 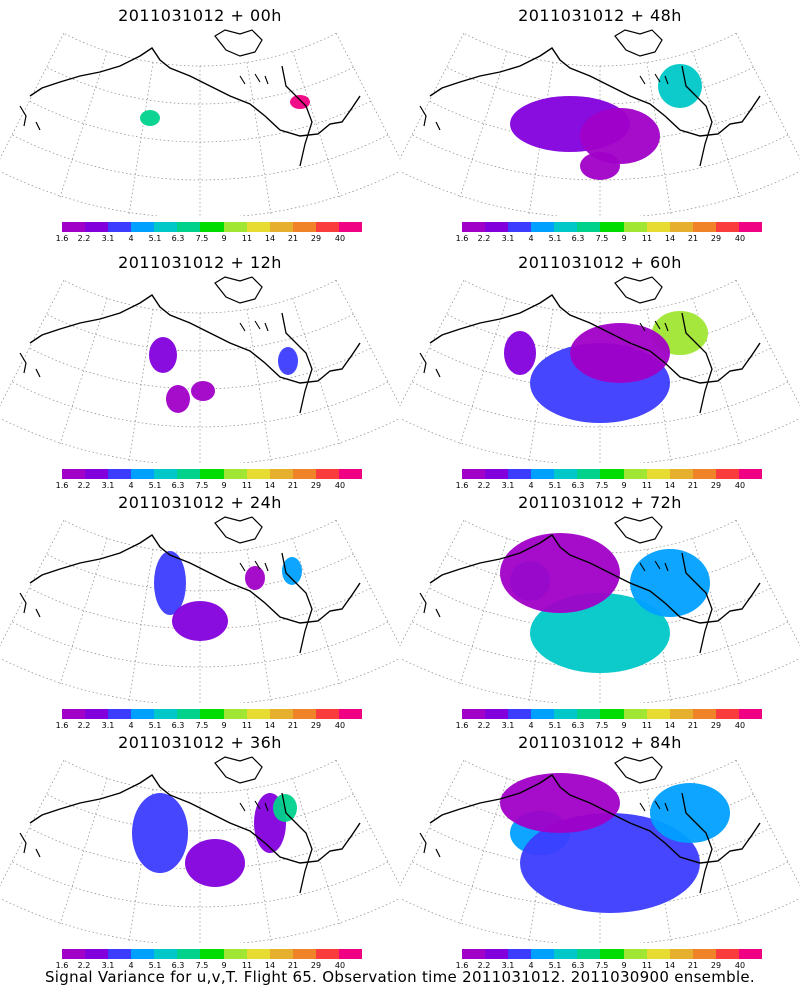 What do you see at coordinates (62, 965) in the screenshot?
I see `legend-label: 1.6` at bounding box center [62, 965].